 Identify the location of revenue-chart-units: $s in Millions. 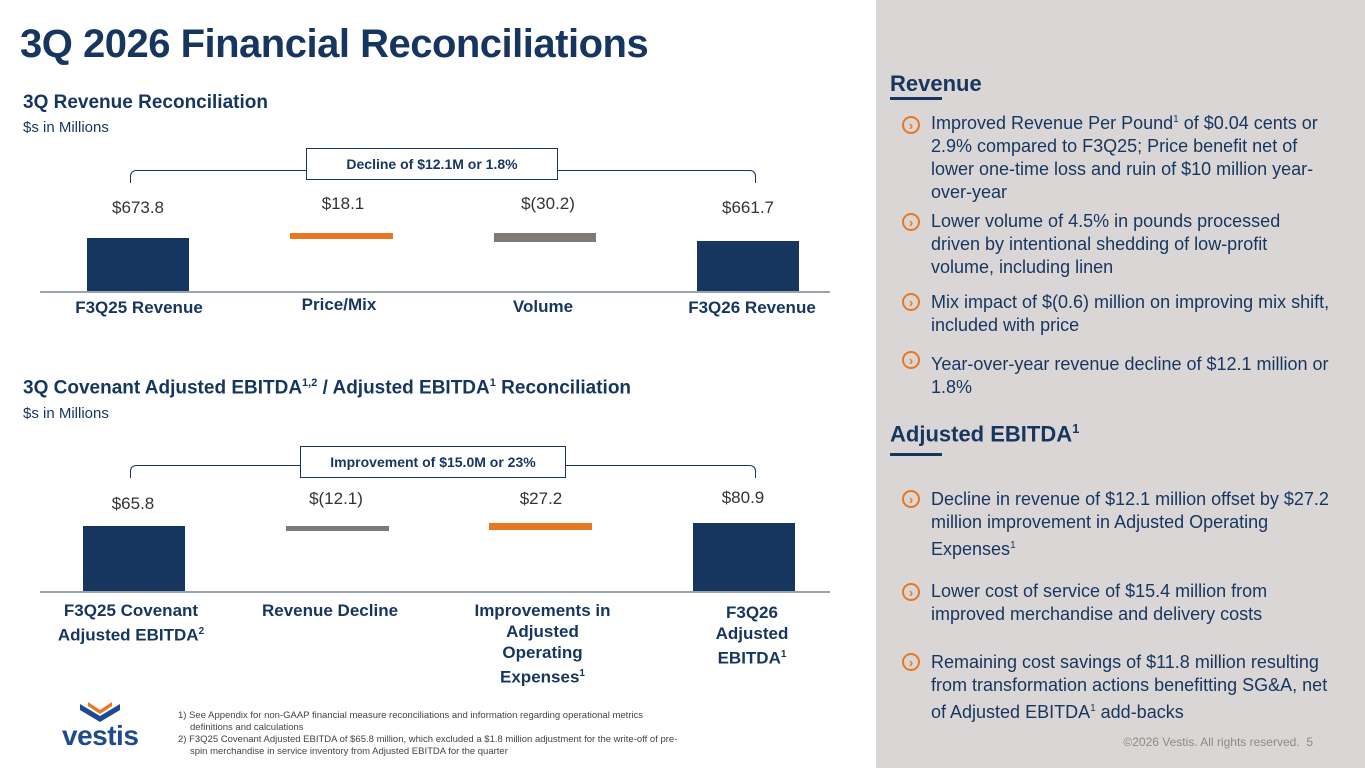
(66, 127).